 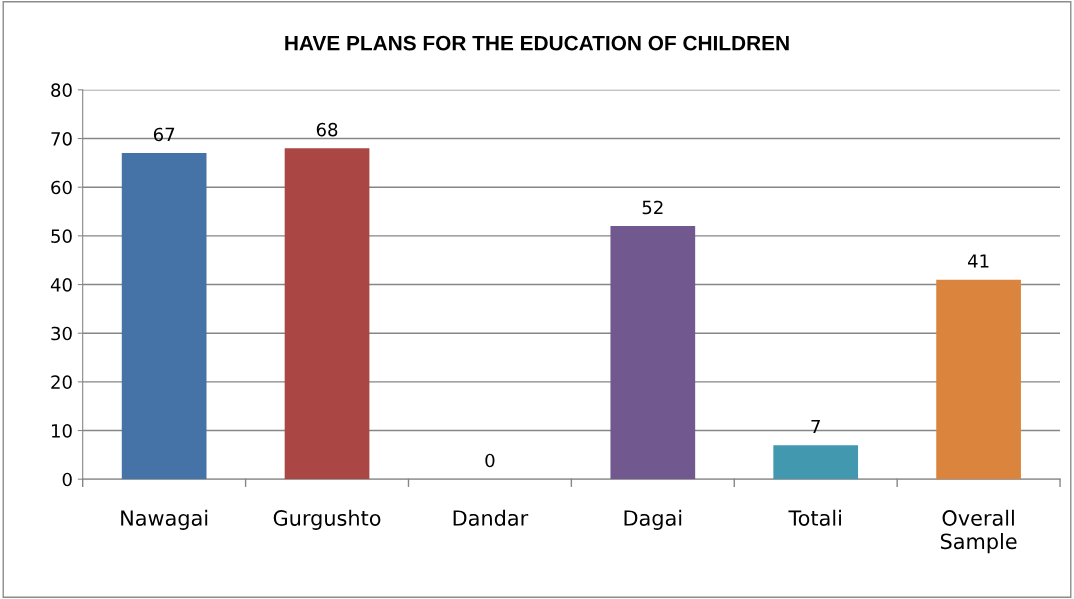 What do you see at coordinates (327, 519) in the screenshot?
I see `x-tick-label: Gurgushto` at bounding box center [327, 519].